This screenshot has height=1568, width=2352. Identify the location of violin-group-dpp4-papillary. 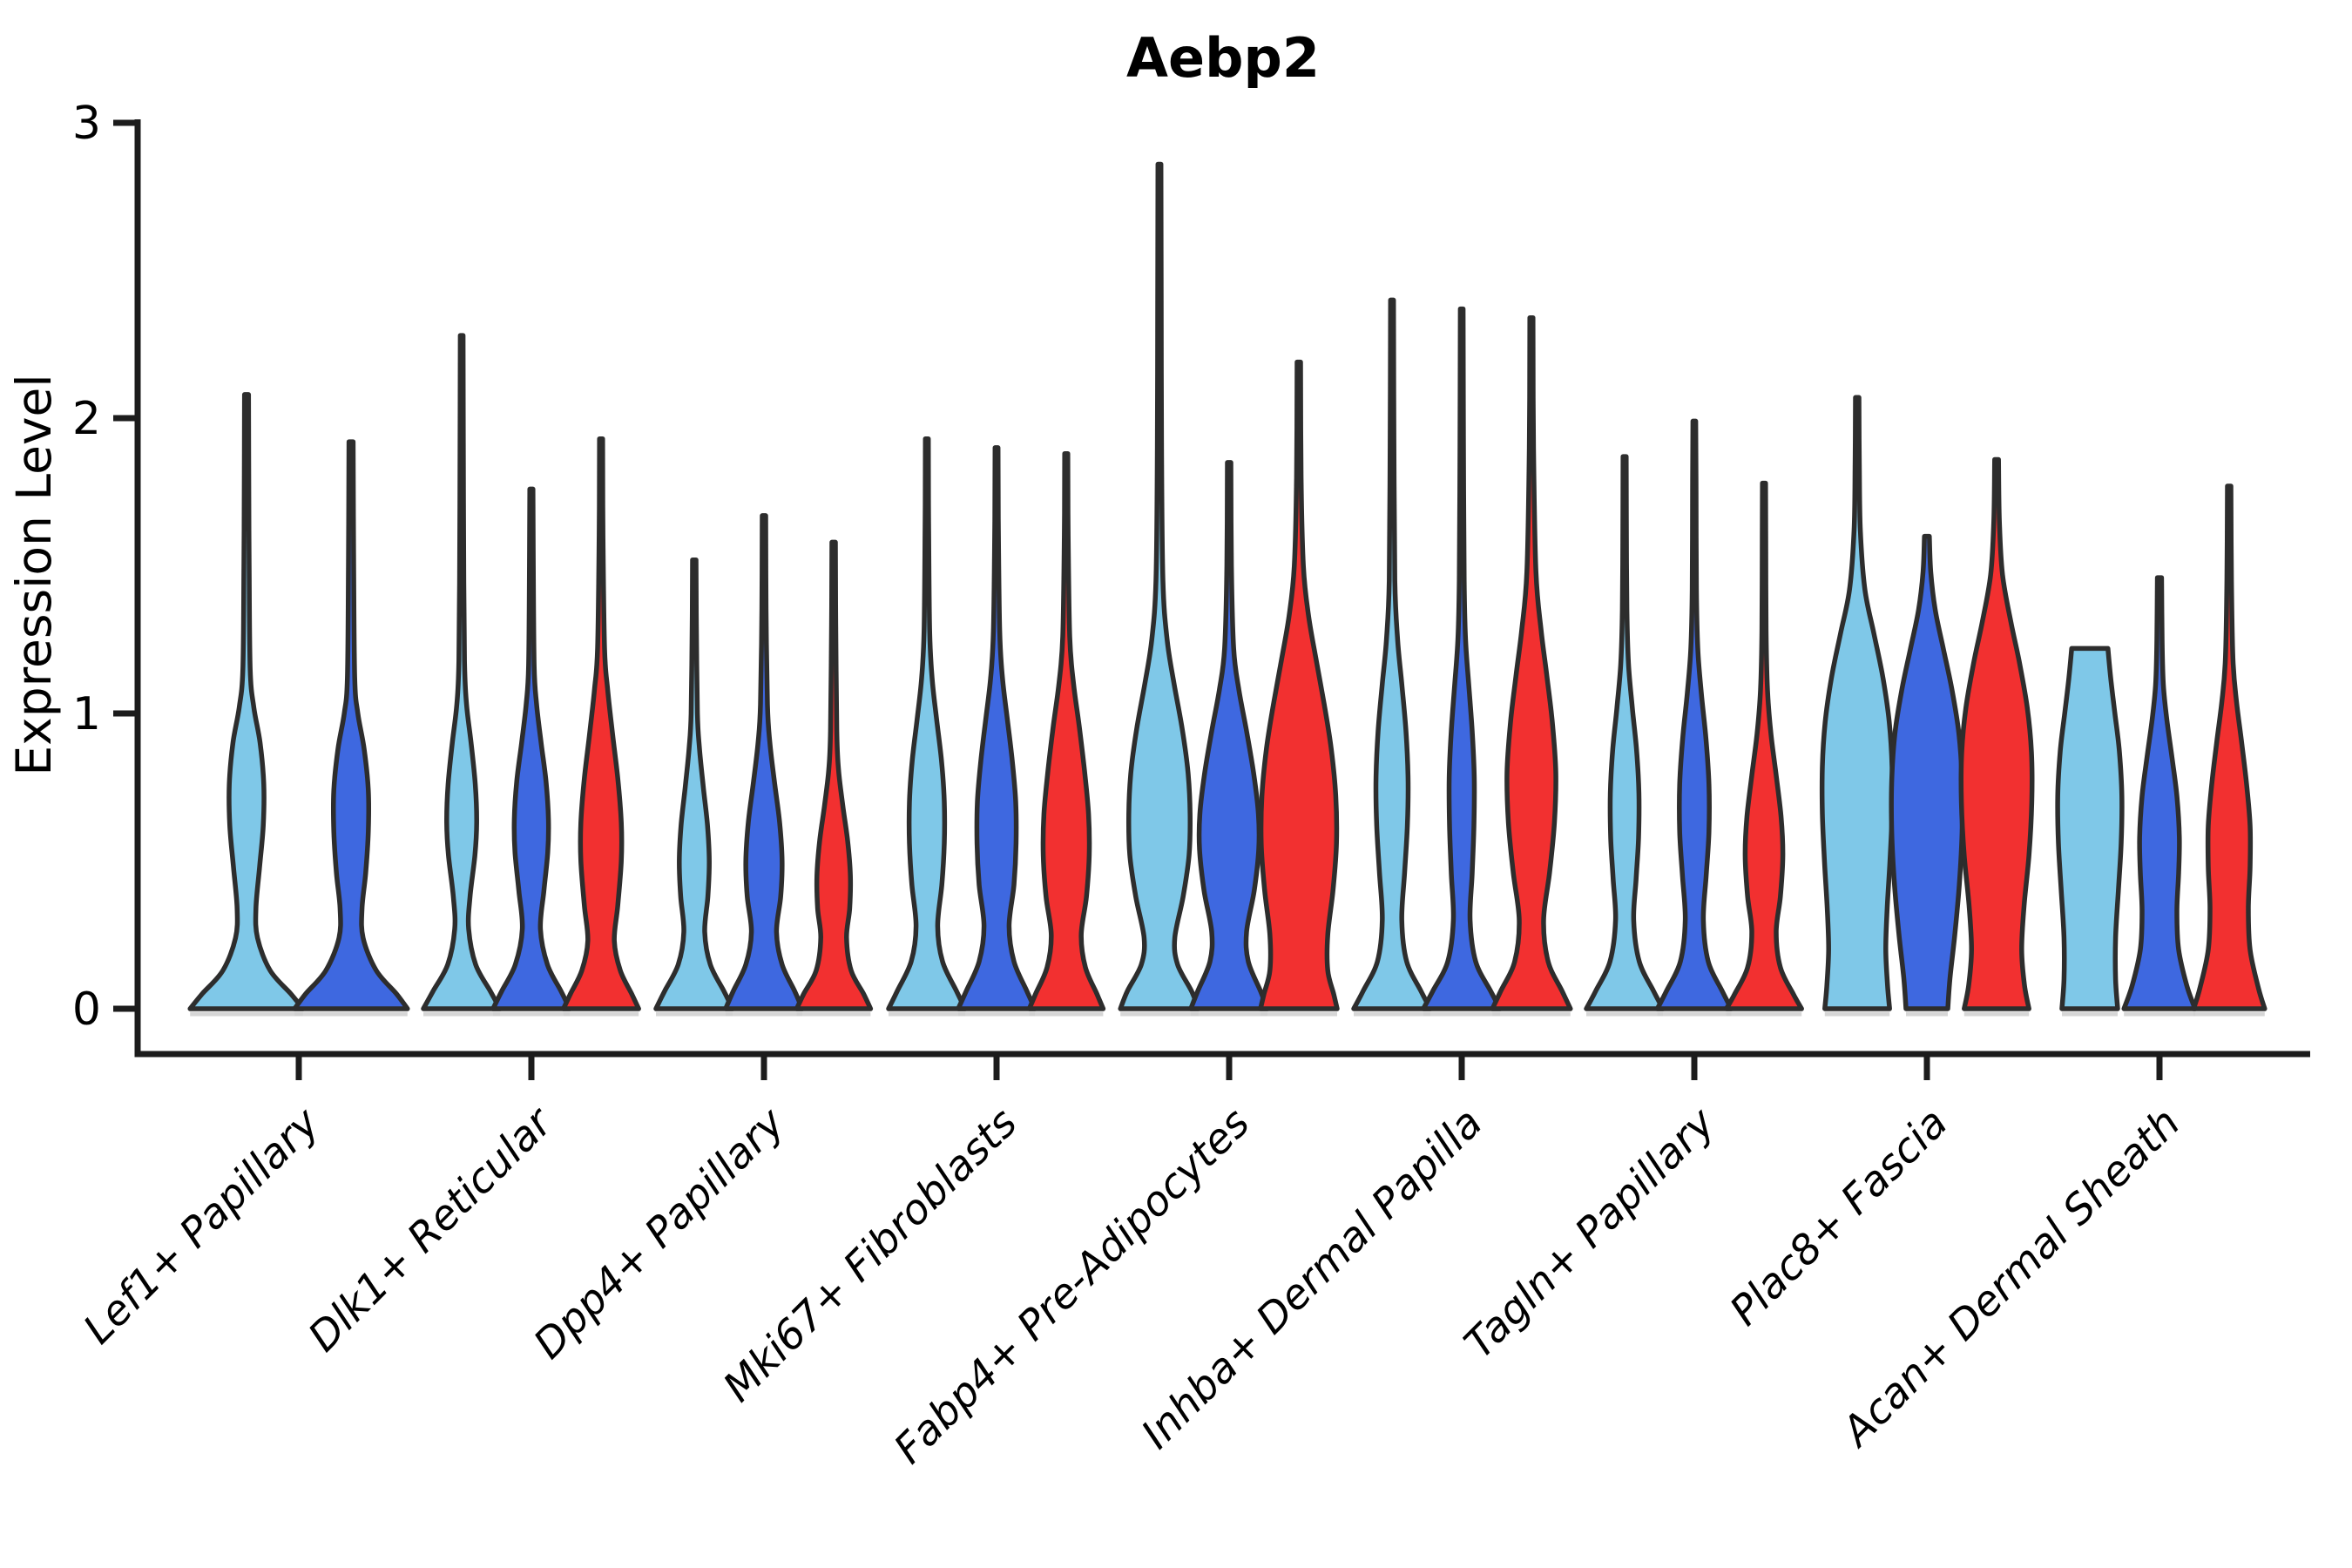
(763, 762).